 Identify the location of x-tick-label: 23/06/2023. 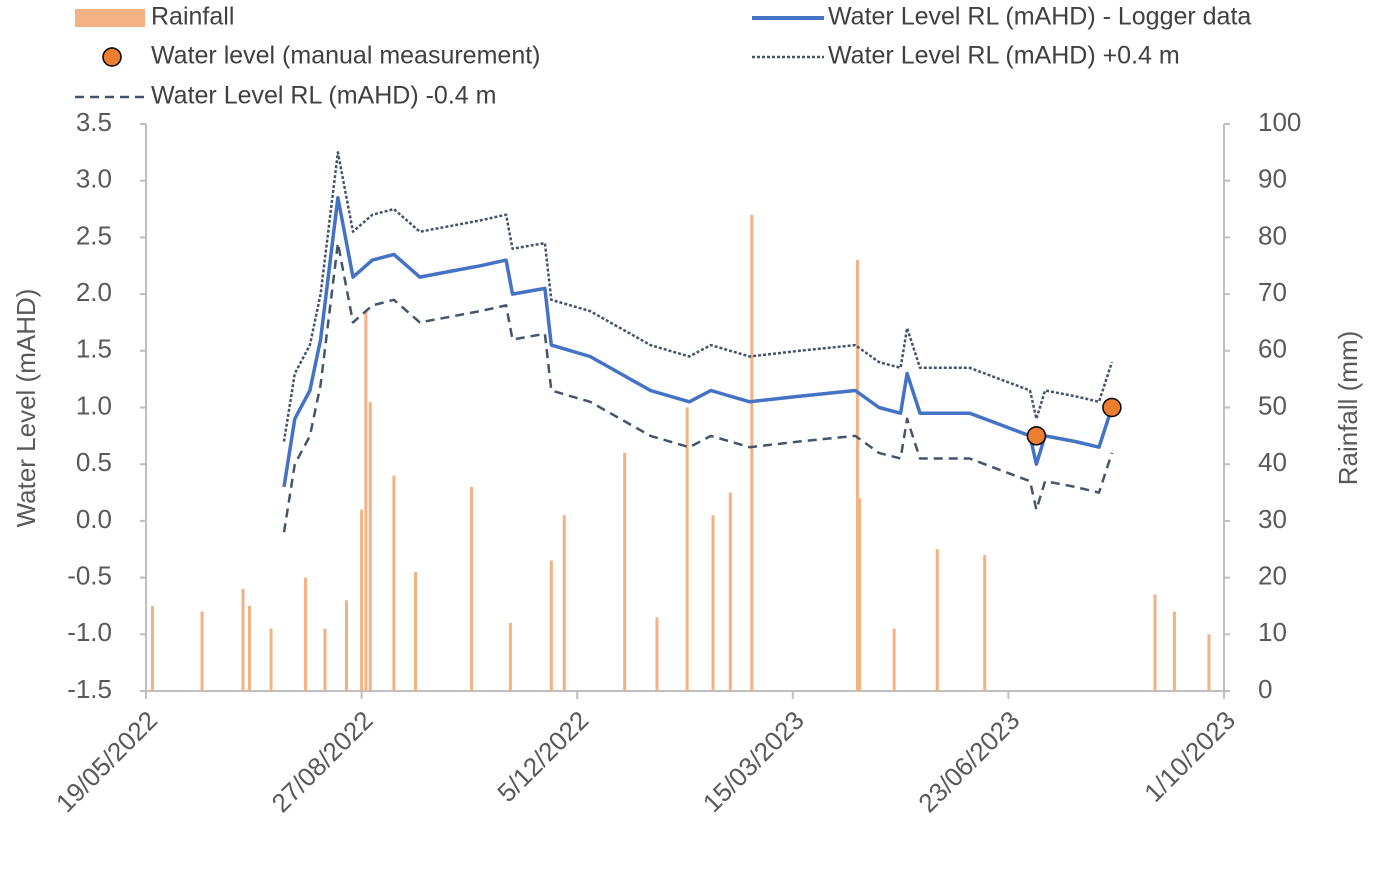
(968, 761).